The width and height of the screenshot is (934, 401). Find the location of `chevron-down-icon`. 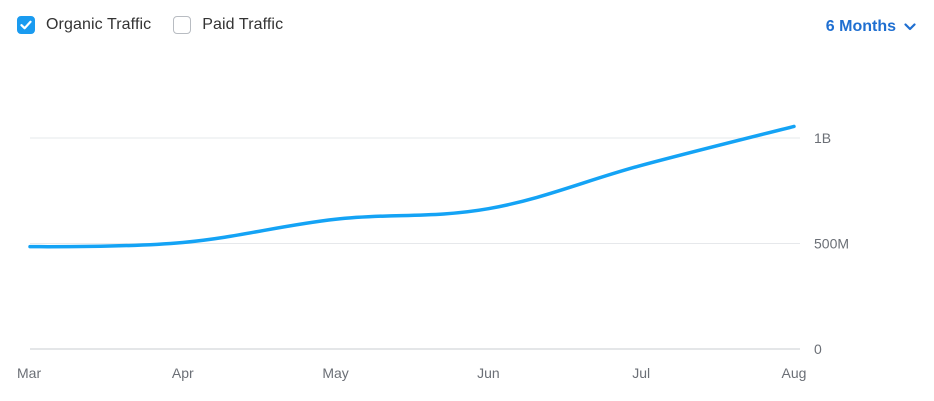

chevron-down-icon is located at coordinates (910, 27).